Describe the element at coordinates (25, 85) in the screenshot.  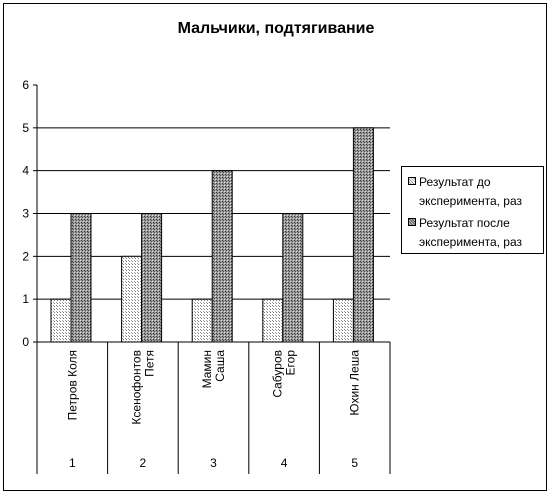
I see `y-tick-label: 6` at that location.